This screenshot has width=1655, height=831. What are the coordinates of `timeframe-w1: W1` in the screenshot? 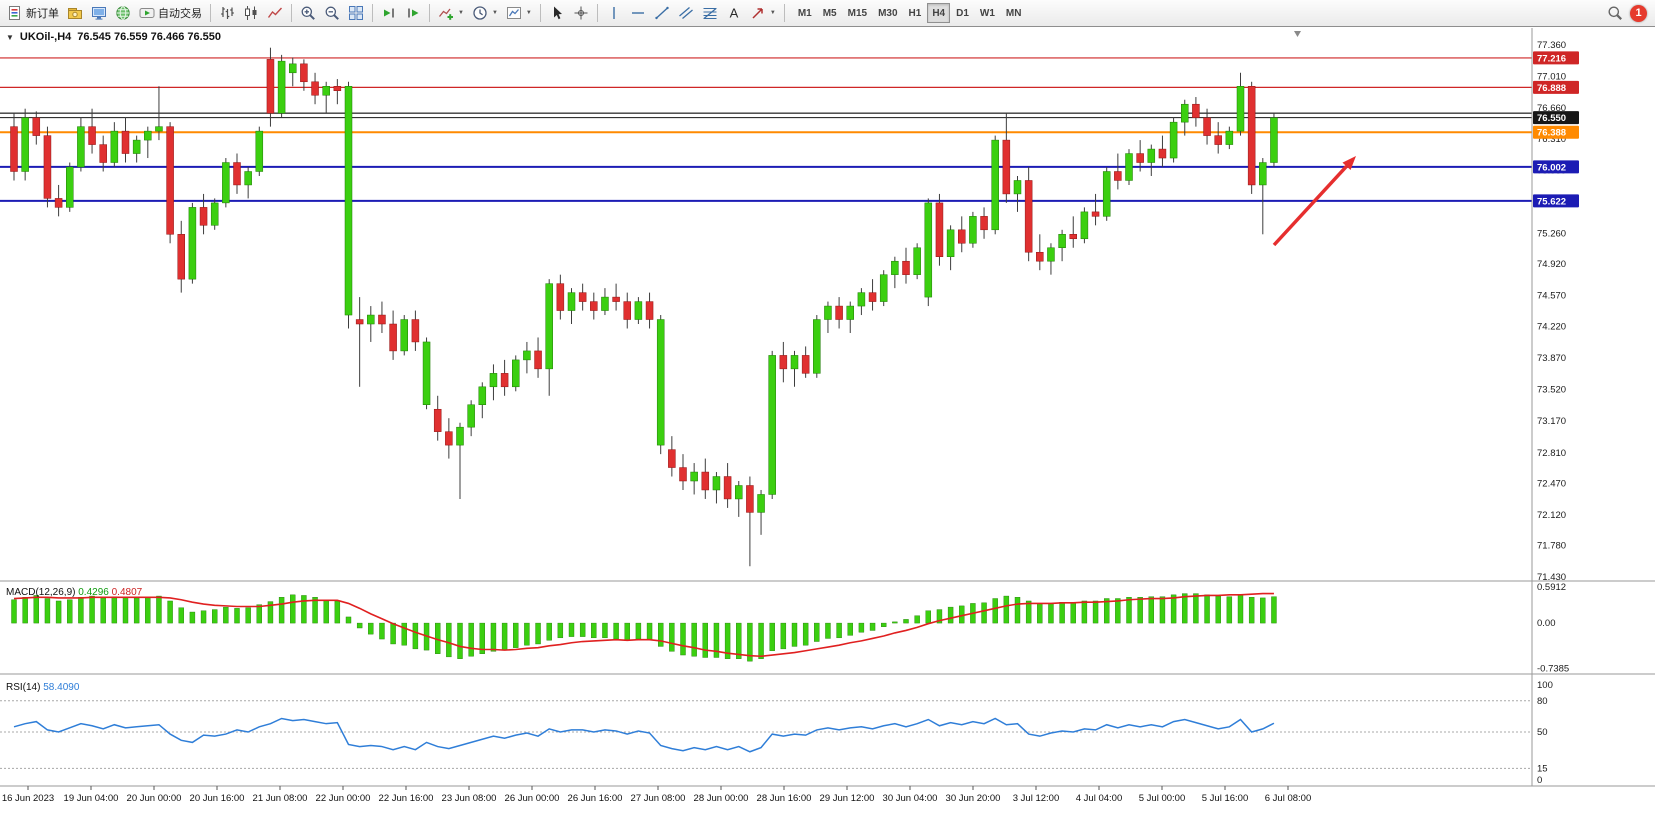 It's located at (987, 13).